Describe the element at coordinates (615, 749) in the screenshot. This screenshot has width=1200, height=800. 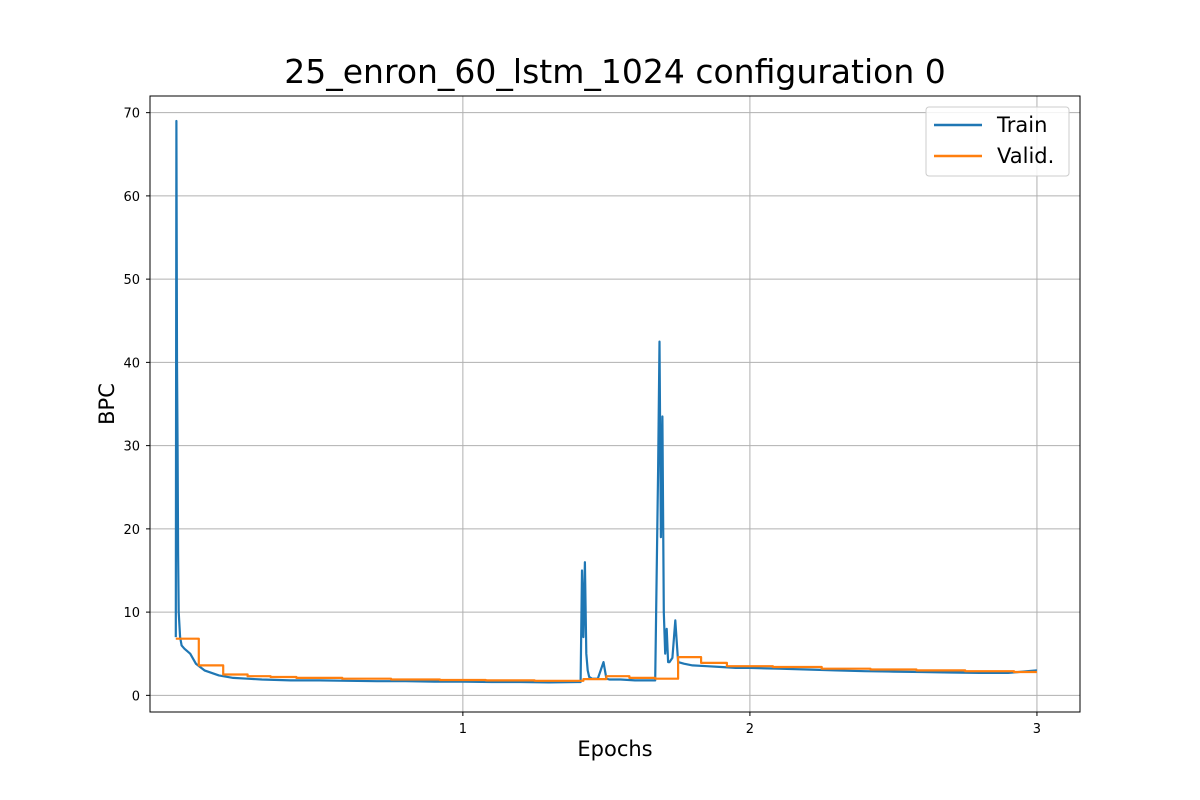
I see `x-axis-label: Epochs` at that location.